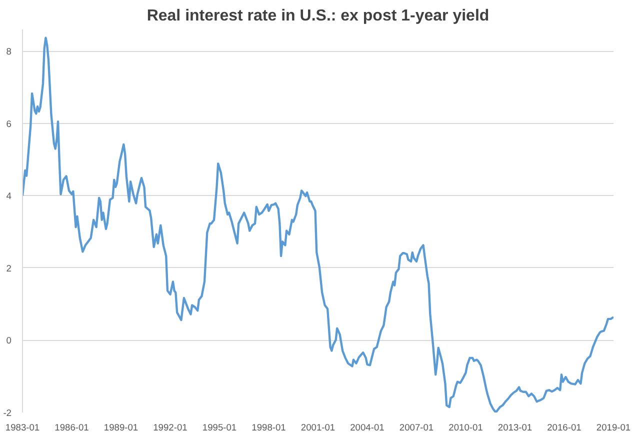 The image size is (635, 433). What do you see at coordinates (121, 427) in the screenshot?
I see `x-tick-label: 1989-01` at bounding box center [121, 427].